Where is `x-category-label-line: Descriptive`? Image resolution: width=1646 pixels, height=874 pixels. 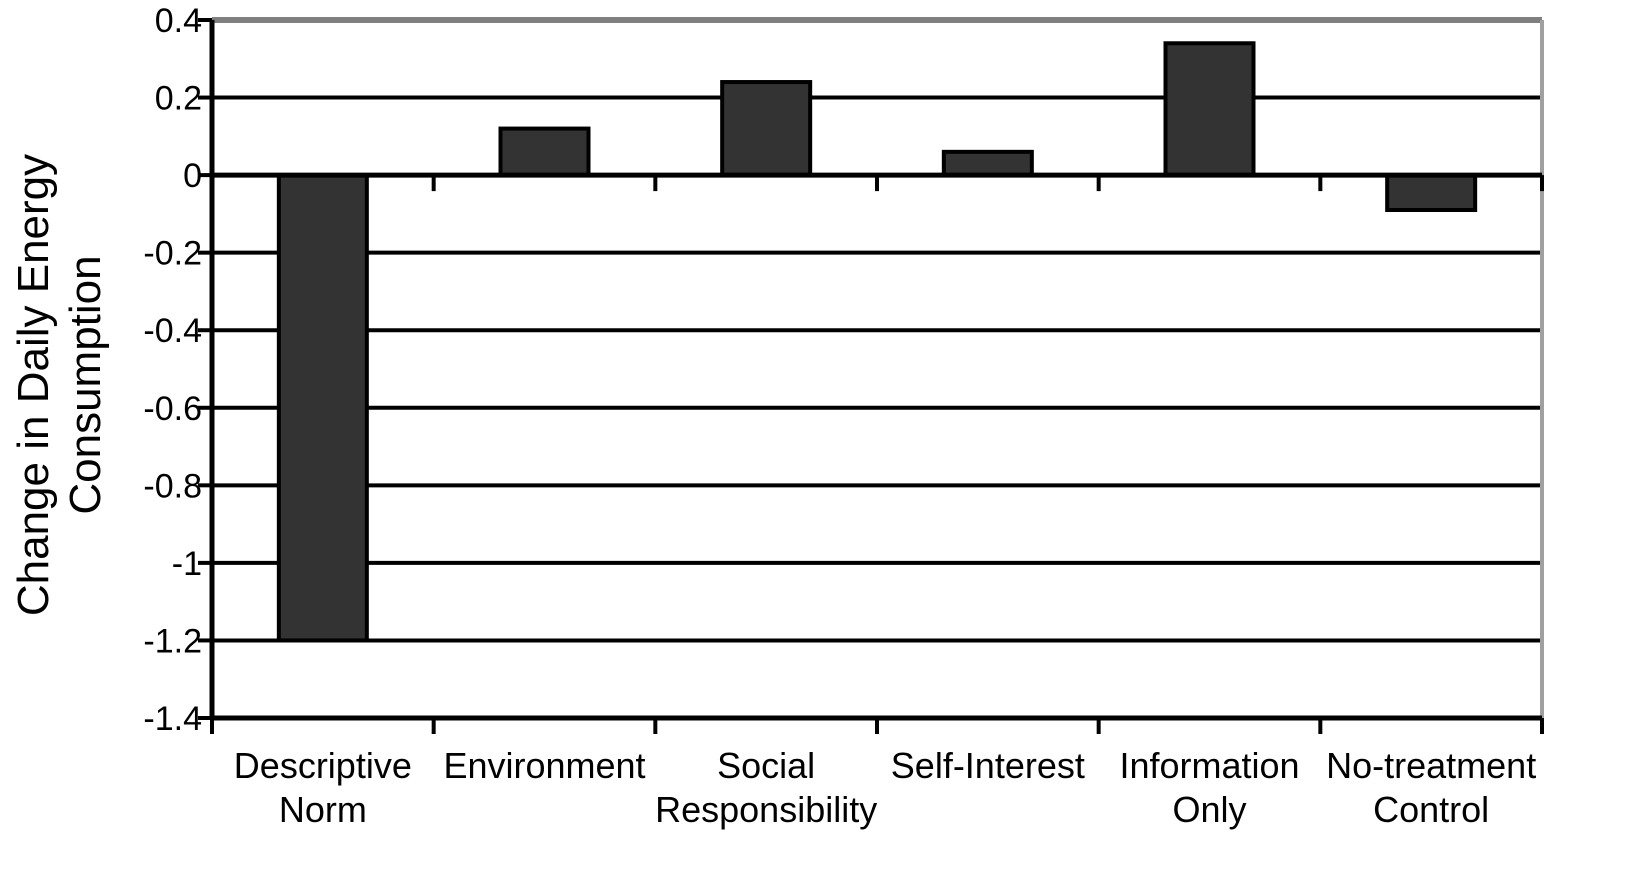 x-category-label-line: Descriptive is located at coordinates (323, 765).